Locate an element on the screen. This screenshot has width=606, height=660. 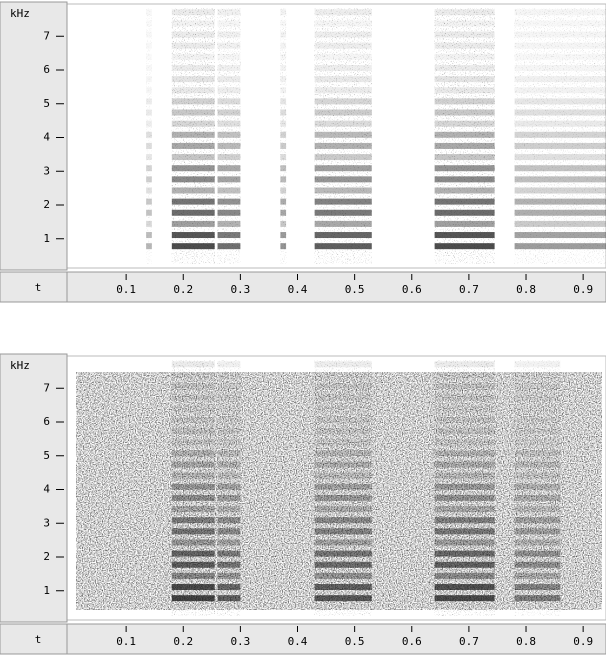
y-axis-label: kHz is located at coordinates (20, 365).